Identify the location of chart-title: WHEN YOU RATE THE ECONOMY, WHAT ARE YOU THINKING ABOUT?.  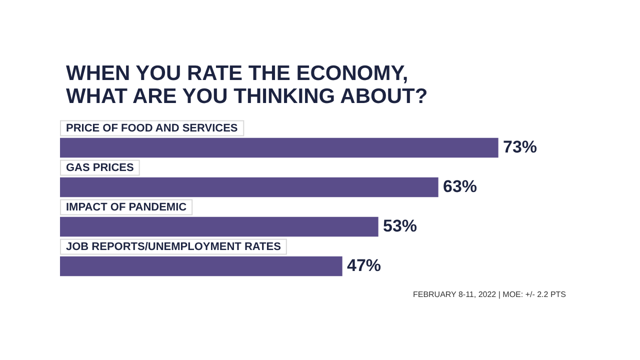
(247, 85).